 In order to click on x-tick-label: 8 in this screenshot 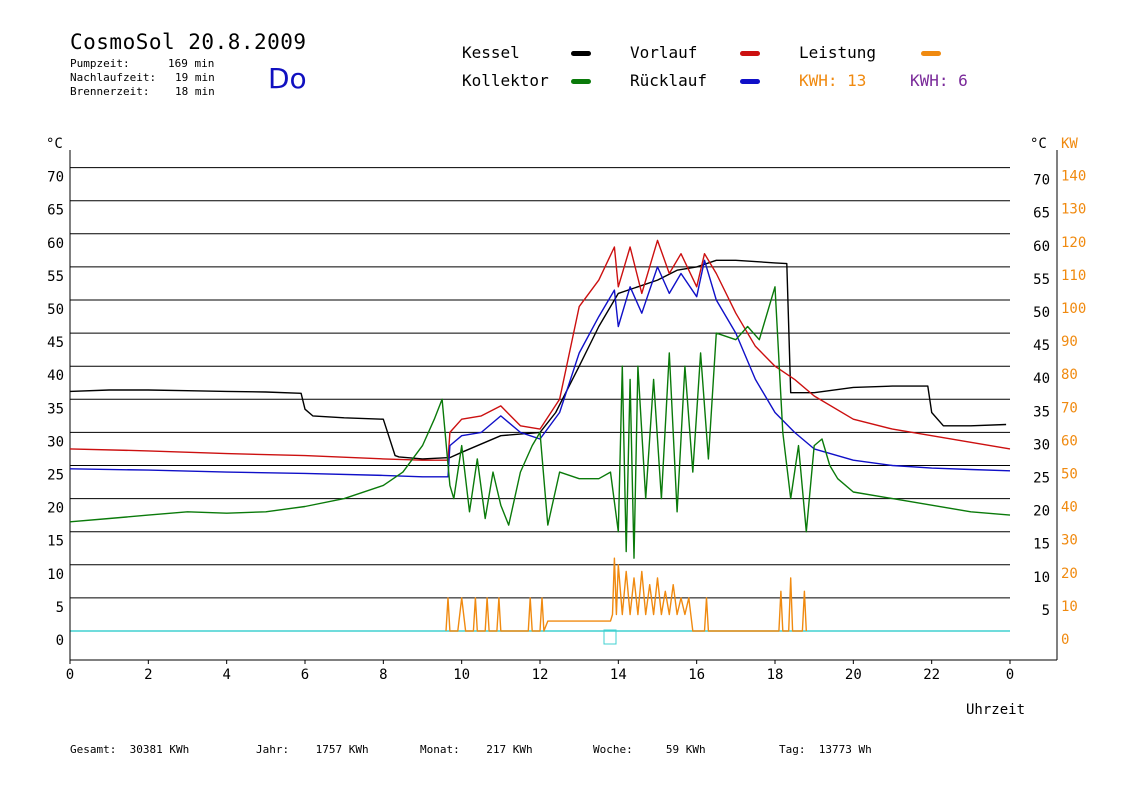, I will do `click(383, 675)`.